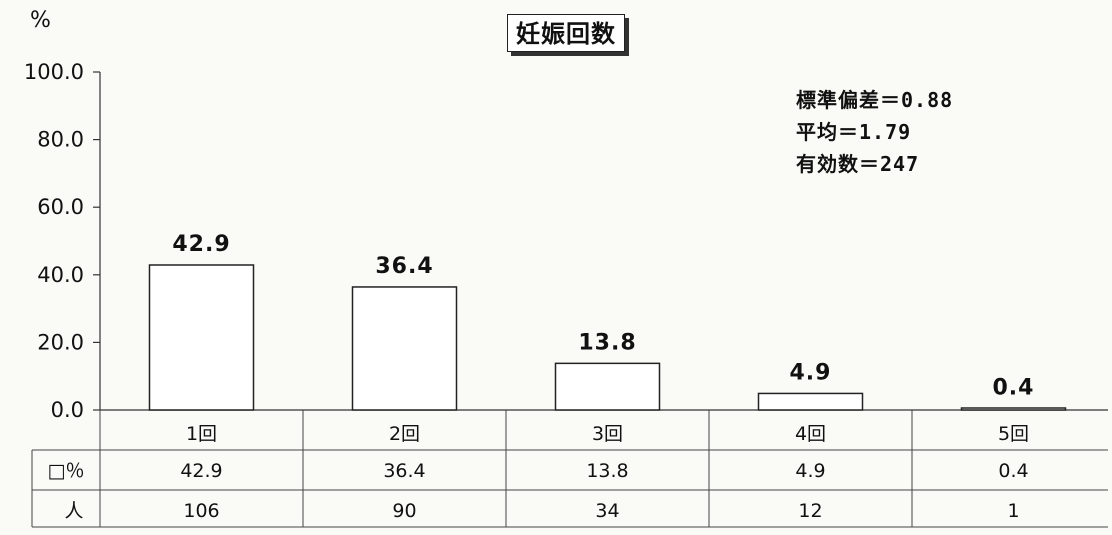  Describe the element at coordinates (201, 471) in the screenshot. I see `table-cell-percent: 42.9` at that location.